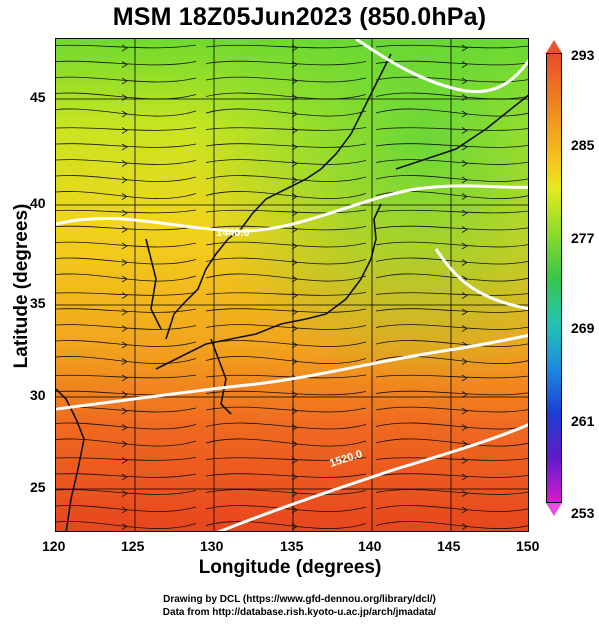 This screenshot has width=599, height=625. Describe the element at coordinates (583, 145) in the screenshot. I see `colorbar-label-285: 285` at that location.